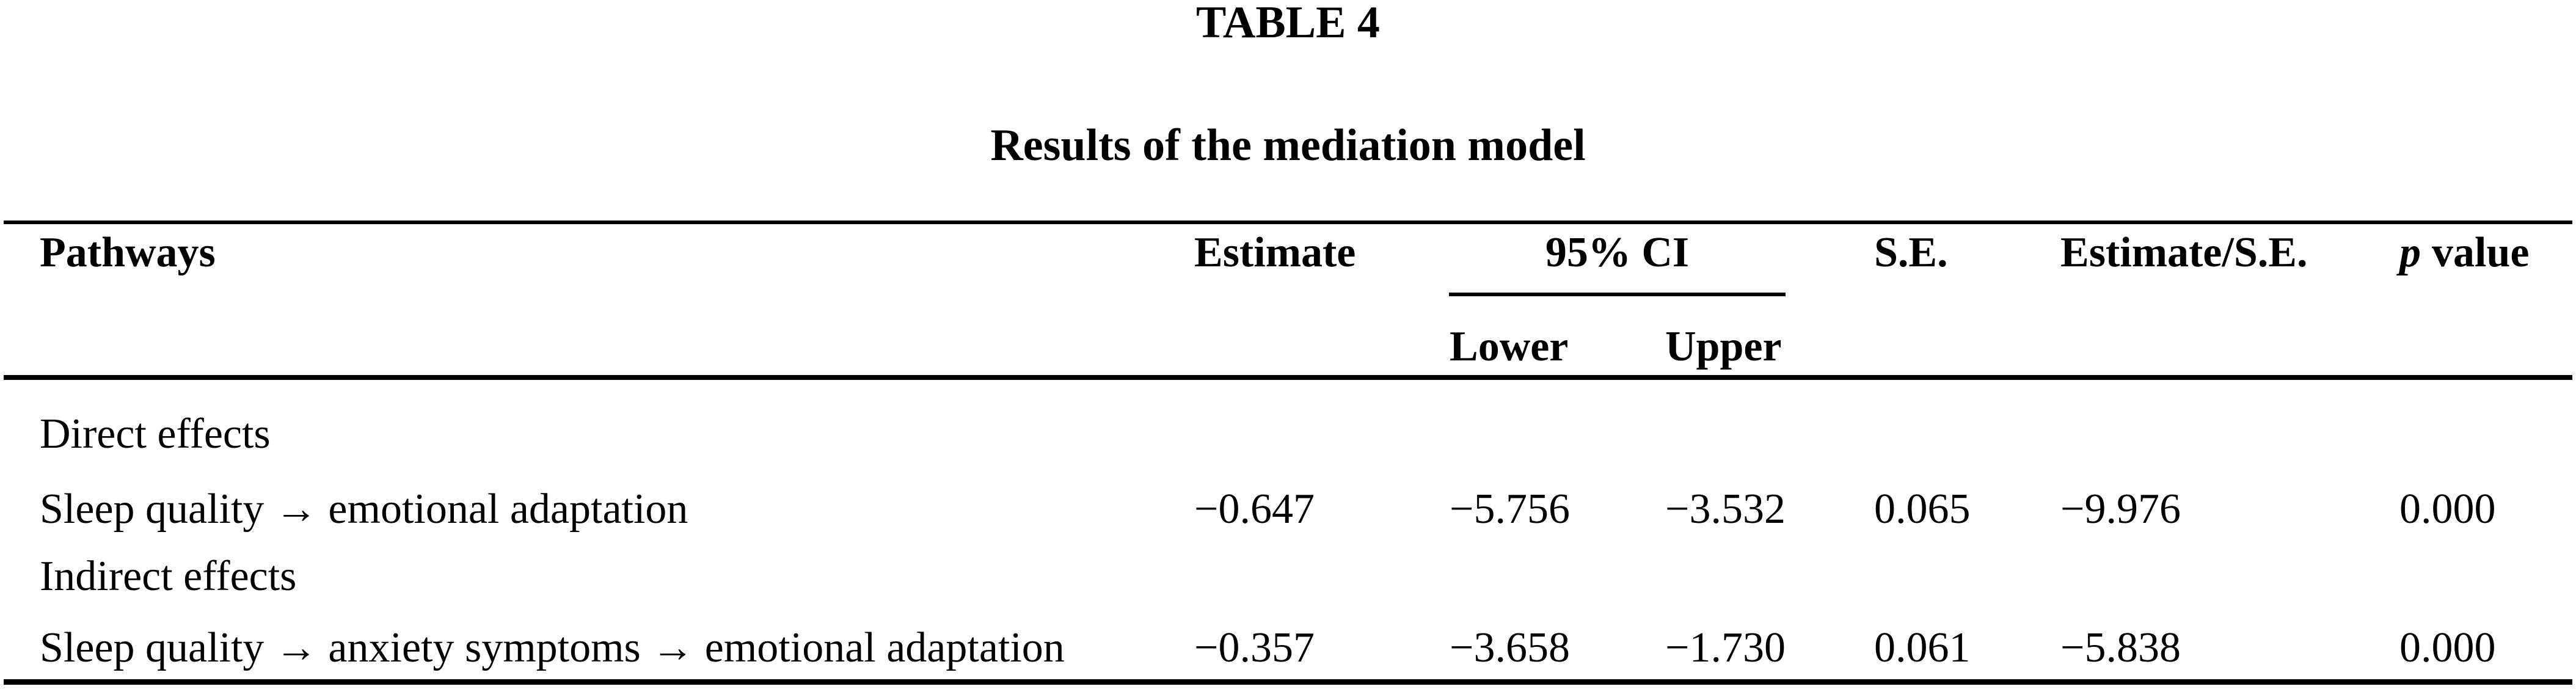 The image size is (2576, 689). What do you see at coordinates (2184, 252) in the screenshot?
I see `col-header-estimate-se: Estimate/S.E.` at bounding box center [2184, 252].